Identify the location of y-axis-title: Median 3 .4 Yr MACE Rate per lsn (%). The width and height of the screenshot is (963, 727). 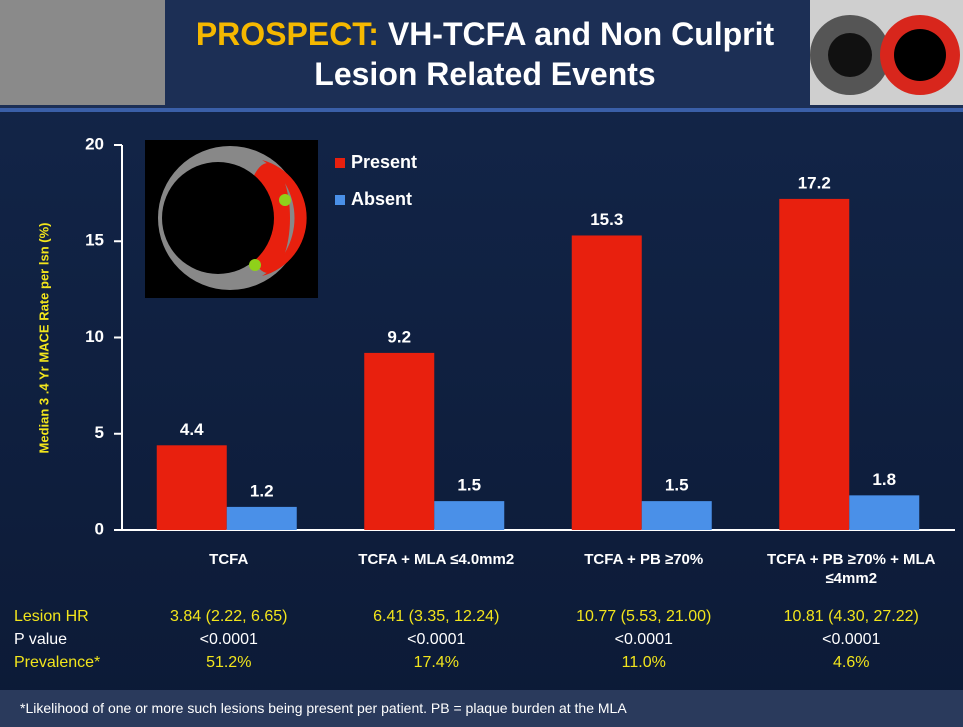
(43, 338).